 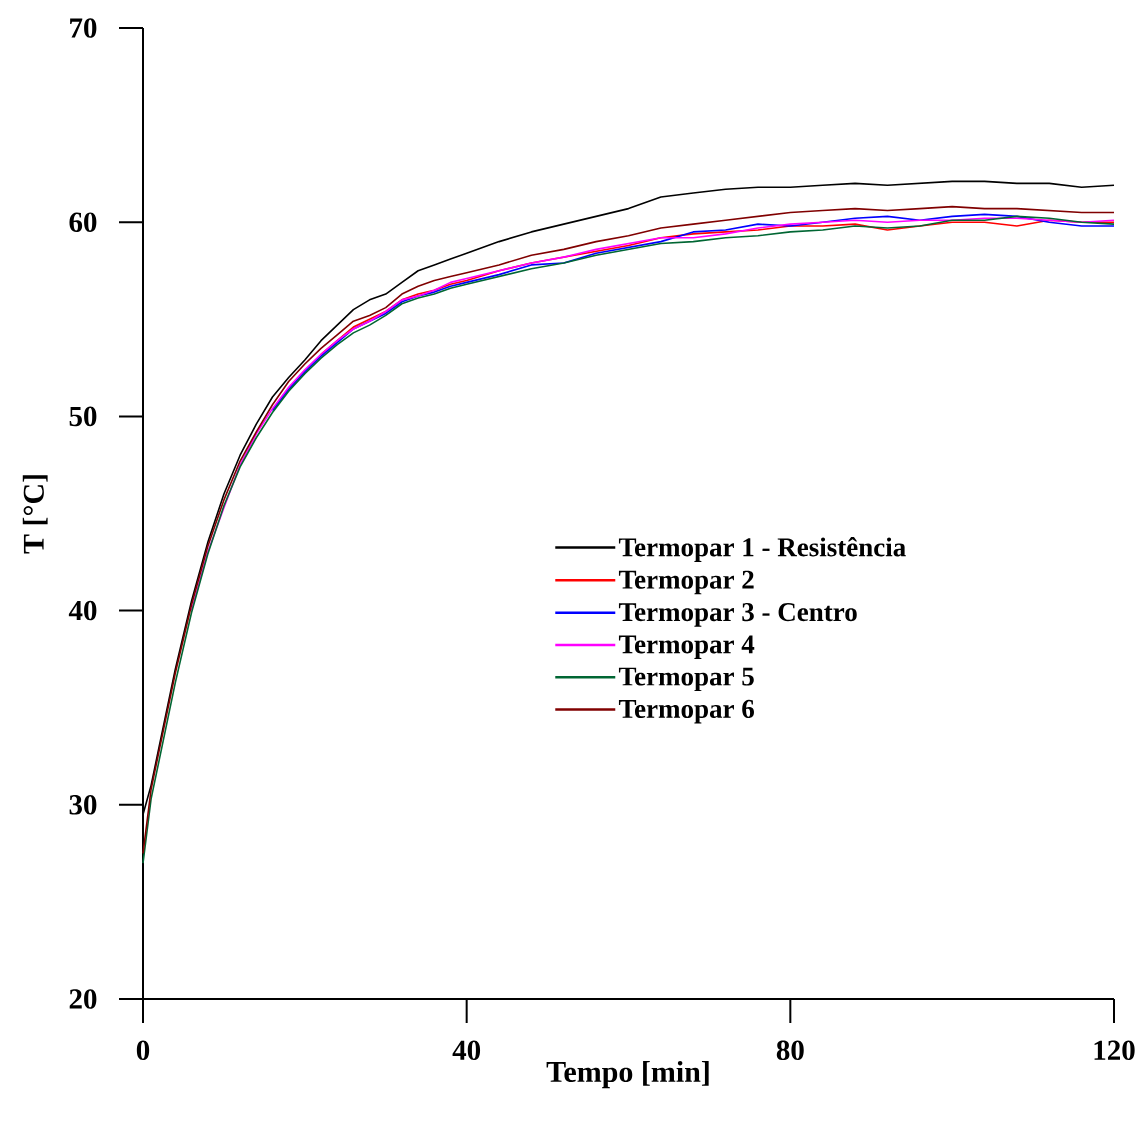 I want to click on x-tick-label: 80, so click(x=790, y=1050).